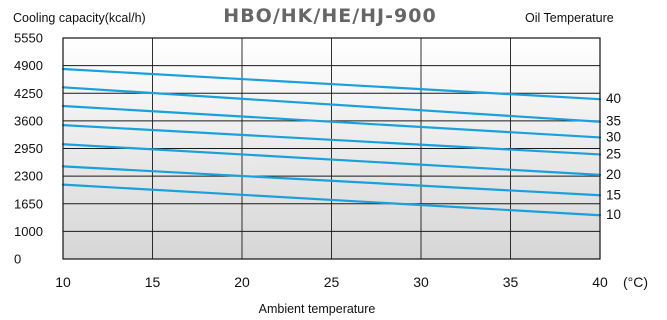 Image resolution: width=667 pixels, height=320 pixels. What do you see at coordinates (317, 309) in the screenshot?
I see `x-axis-title: Ambient temperature` at bounding box center [317, 309].